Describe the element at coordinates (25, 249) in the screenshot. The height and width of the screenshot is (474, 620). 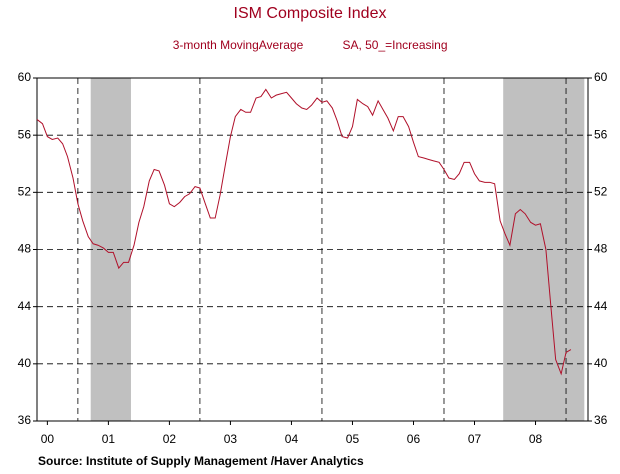
I see `y-tick-label: 48` at that location.